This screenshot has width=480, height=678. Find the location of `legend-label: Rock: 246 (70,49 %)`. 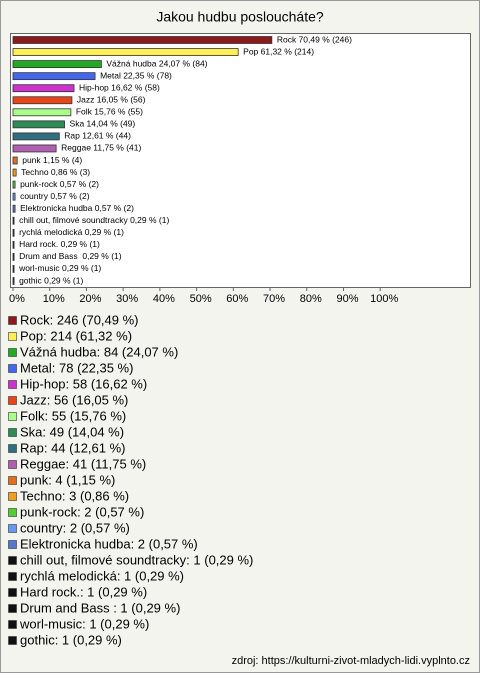

legend-label: Rock: 246 (70,49 %) is located at coordinates (79, 319).